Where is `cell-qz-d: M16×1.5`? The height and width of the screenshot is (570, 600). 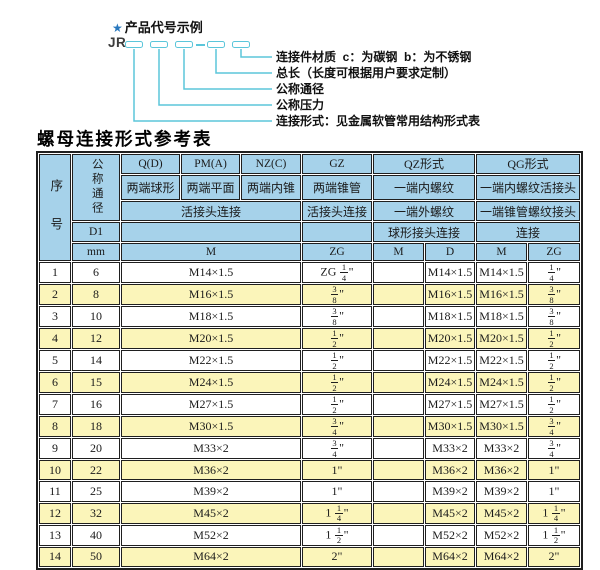 cell-qz-d: M16×1.5 is located at coordinates (450, 294).